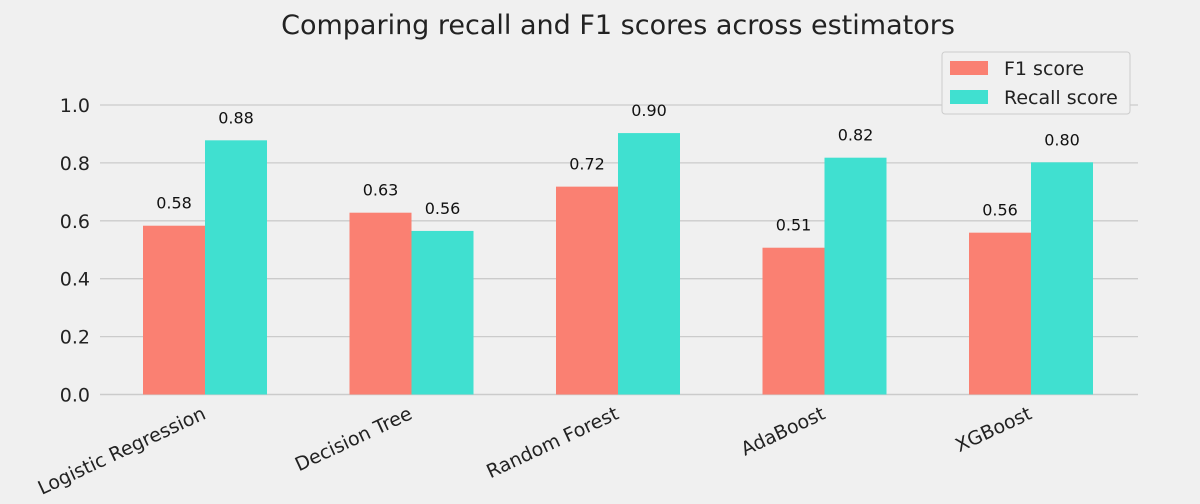 Image resolution: width=1200 pixels, height=504 pixels. What do you see at coordinates (856, 135) in the screenshot?
I see `data-label: 0.82` at bounding box center [856, 135].